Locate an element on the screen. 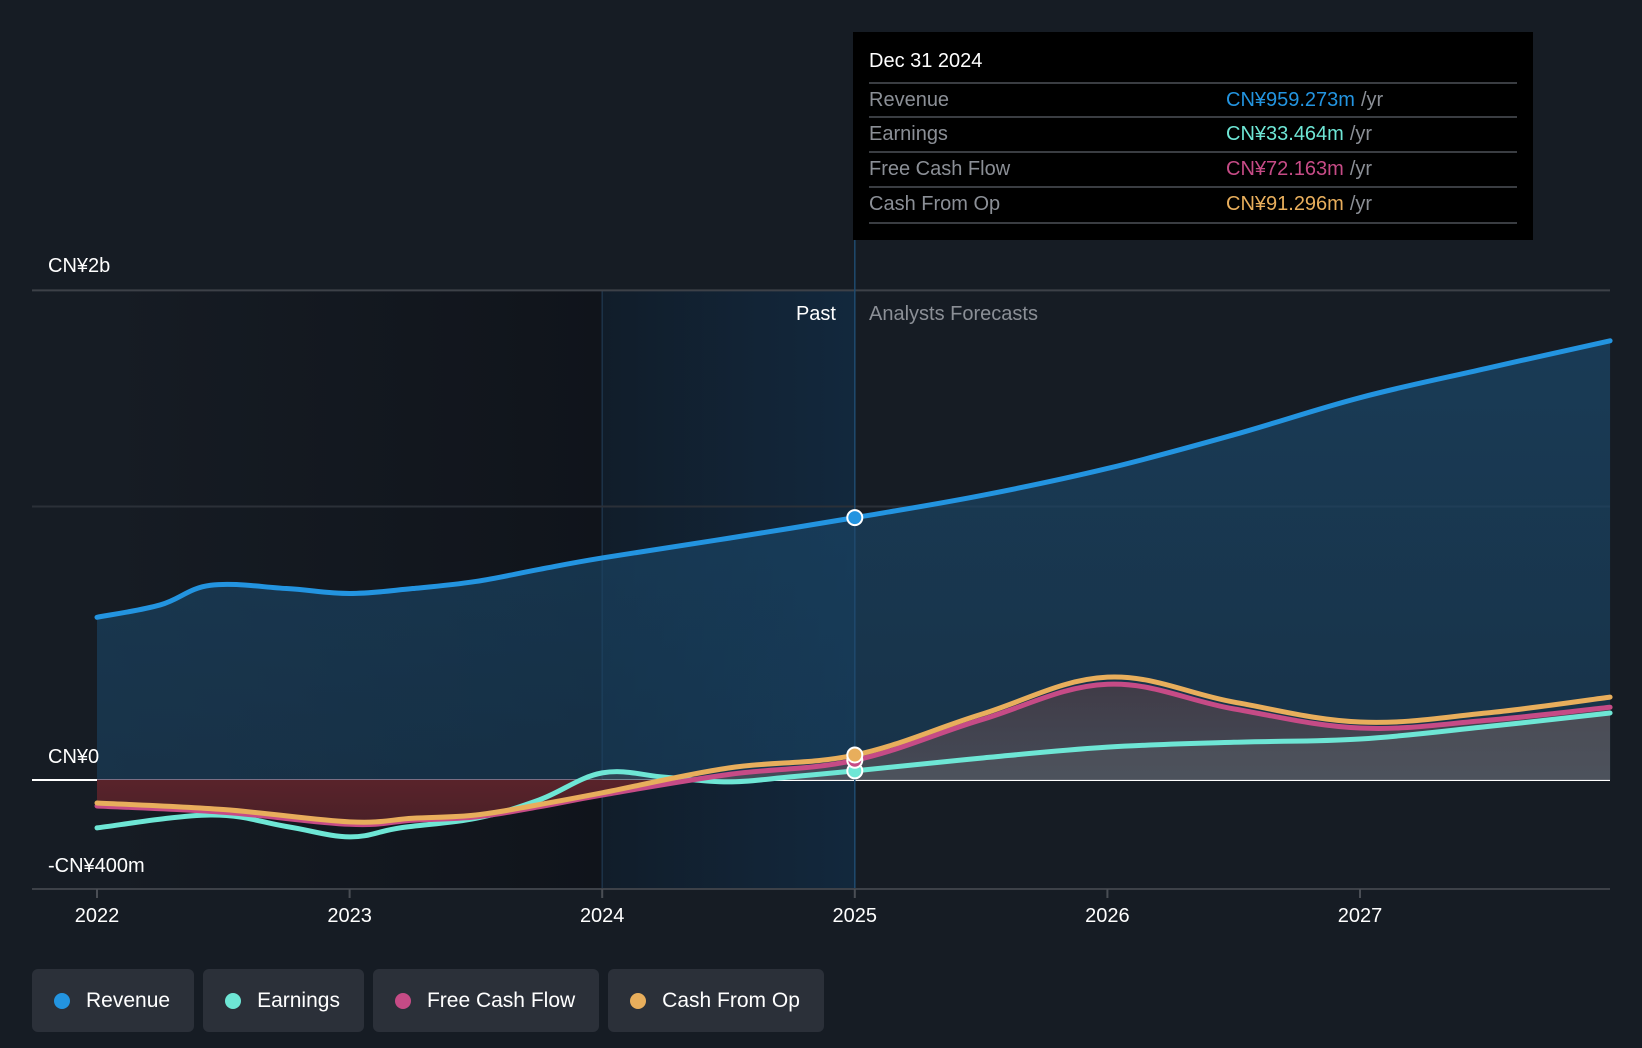 The width and height of the screenshot is (1642, 1048). tooltip-value: CN¥72.163m/yr is located at coordinates (1299, 169).